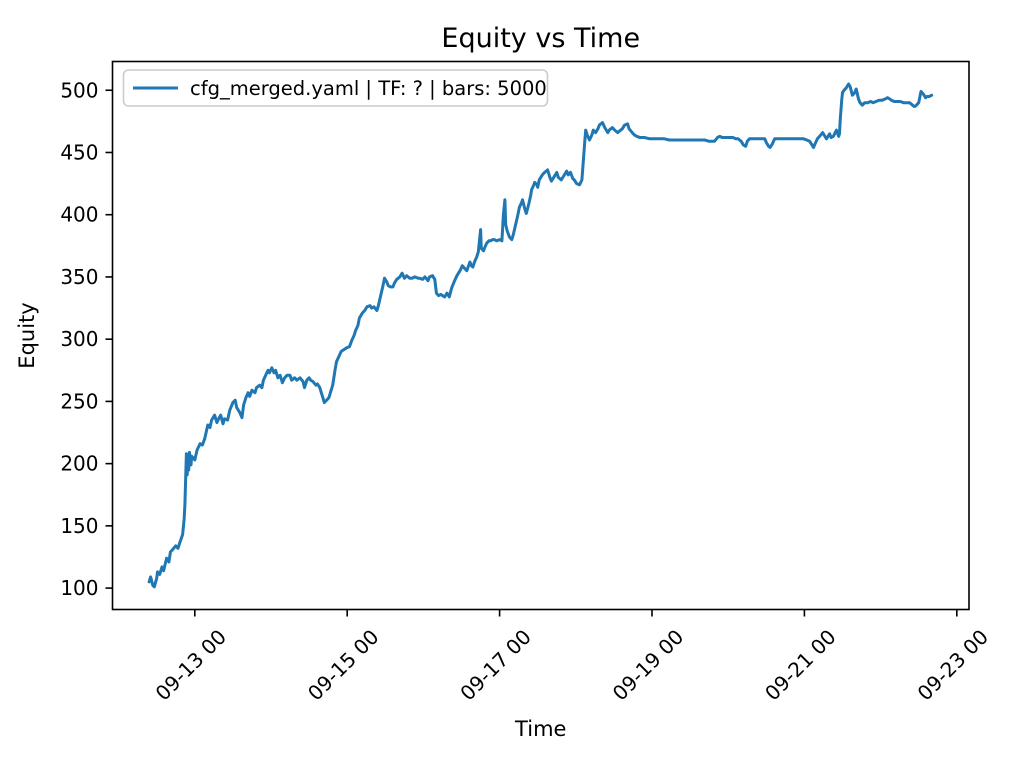 The height and width of the screenshot is (768, 1024). What do you see at coordinates (79, 464) in the screenshot?
I see `y-tick-label: 200` at bounding box center [79, 464].